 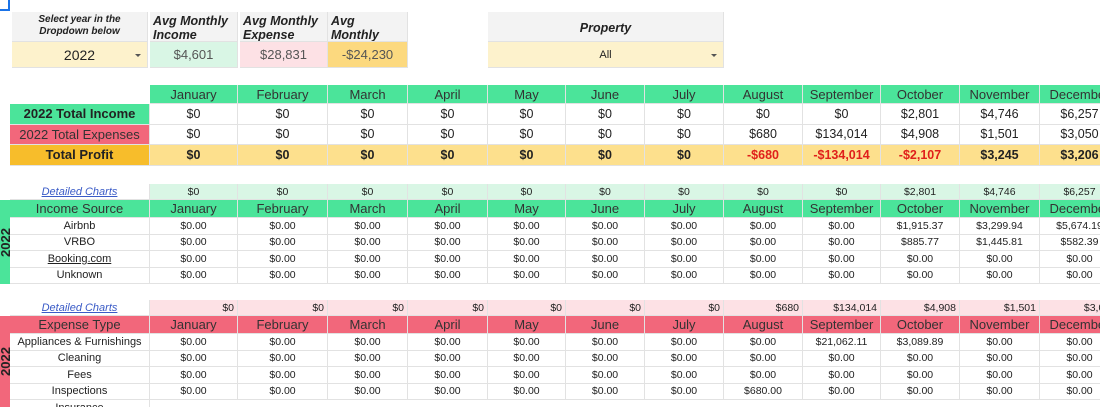 What do you see at coordinates (80, 134) in the screenshot?
I see `total-label: 2022 Total Expenses` at bounding box center [80, 134].